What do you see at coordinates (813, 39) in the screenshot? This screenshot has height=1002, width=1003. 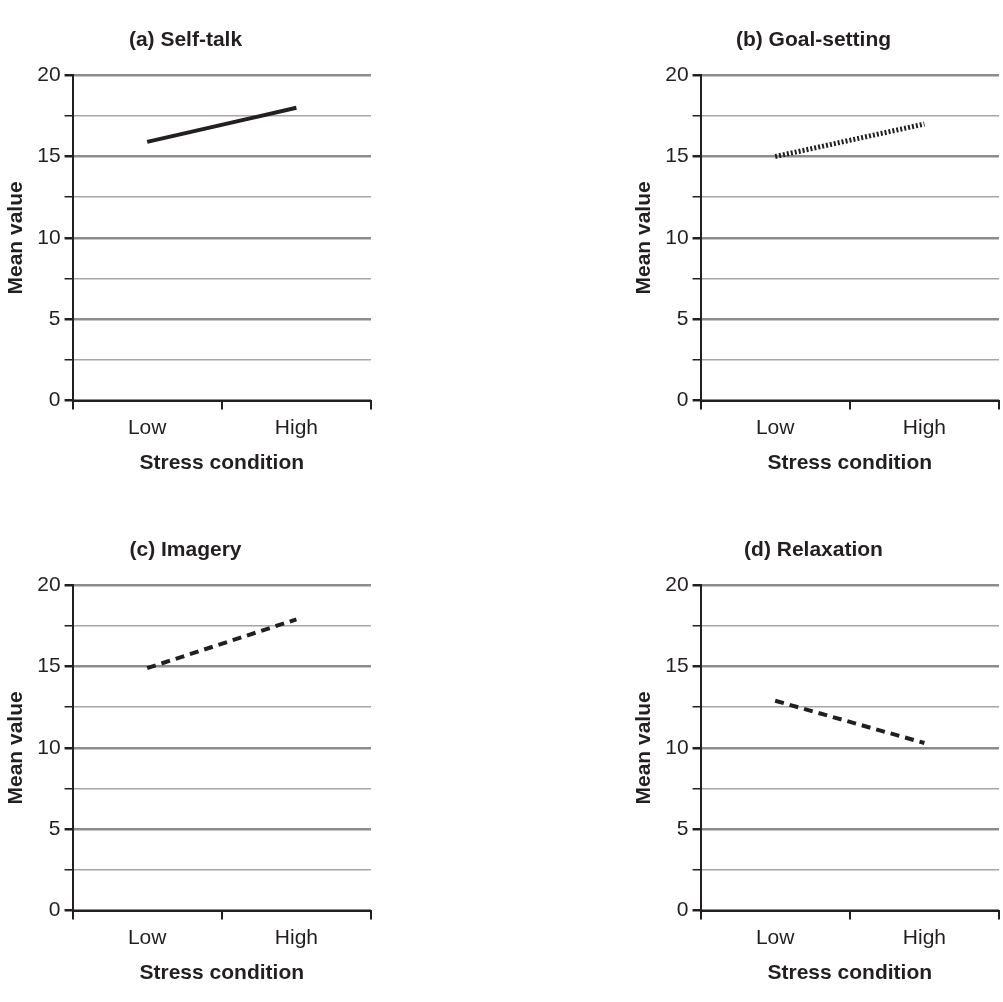 I see `chart-title: (b) Goal-setting` at bounding box center [813, 39].